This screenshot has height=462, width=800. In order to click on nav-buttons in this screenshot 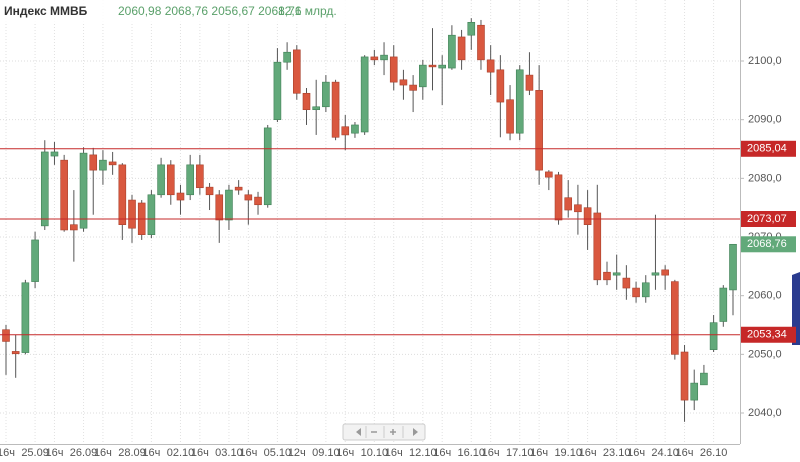, I will do `click(384, 432)`.